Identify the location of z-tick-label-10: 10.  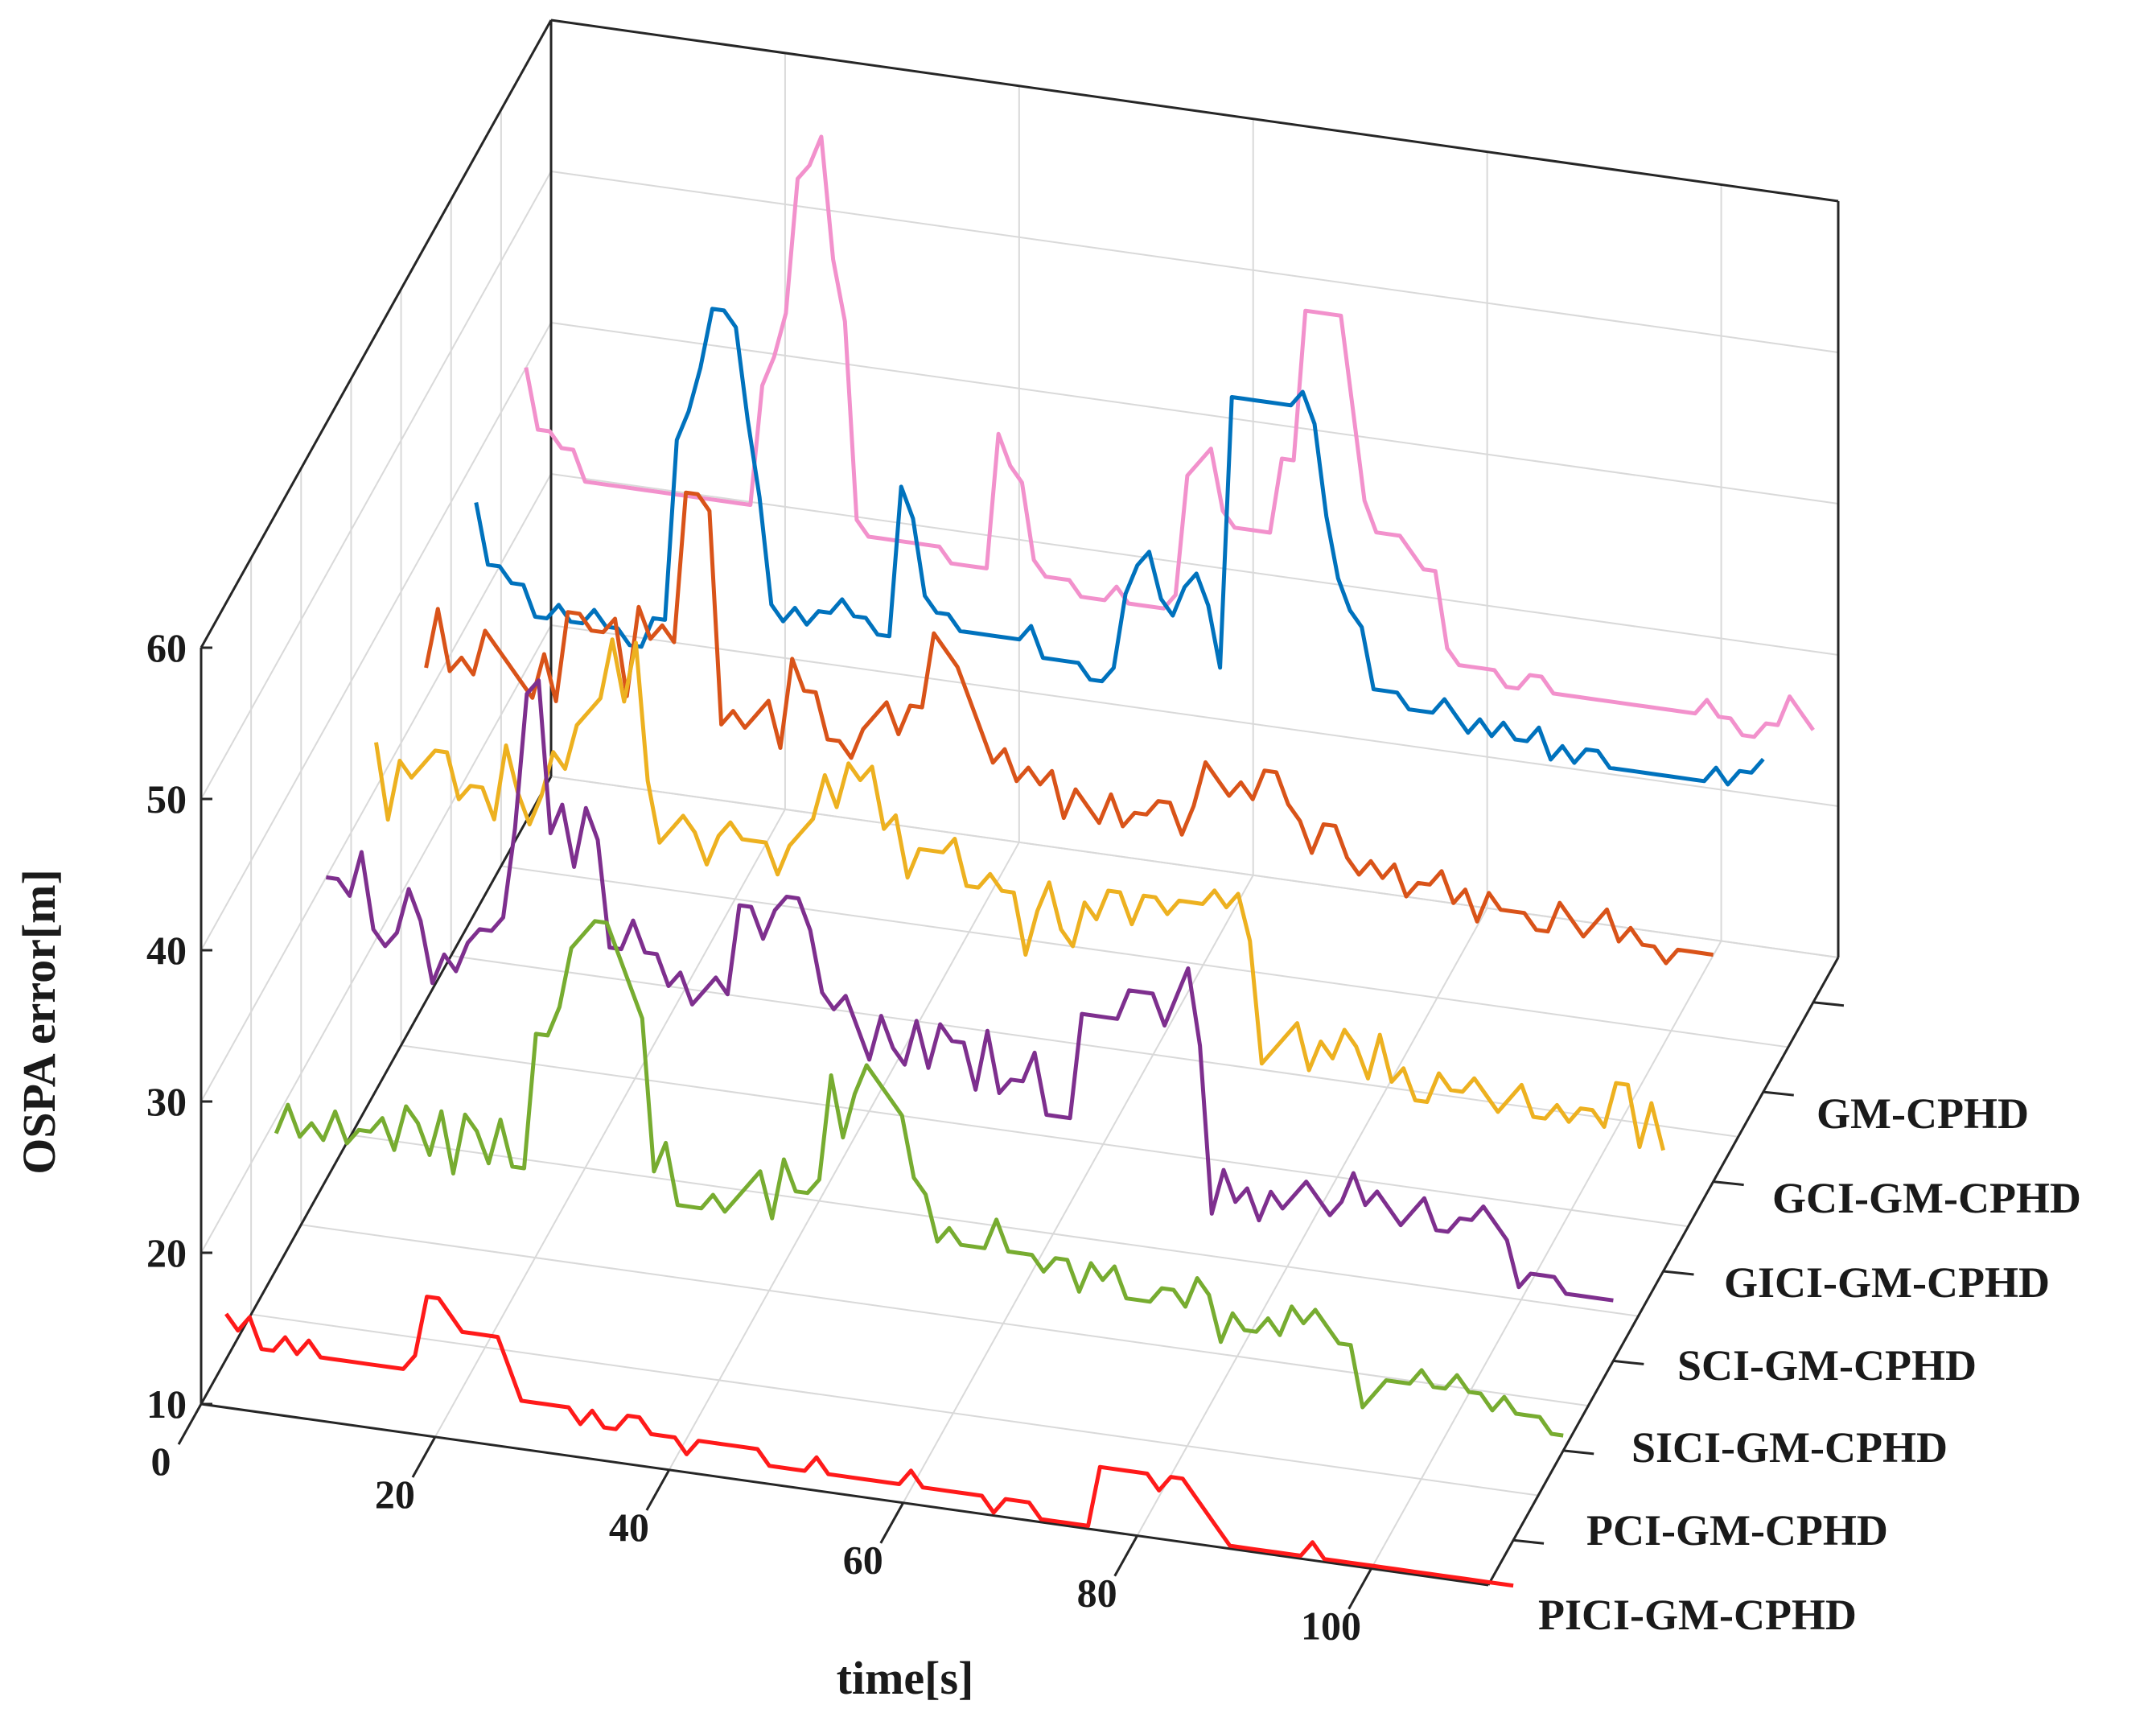
(166, 1405).